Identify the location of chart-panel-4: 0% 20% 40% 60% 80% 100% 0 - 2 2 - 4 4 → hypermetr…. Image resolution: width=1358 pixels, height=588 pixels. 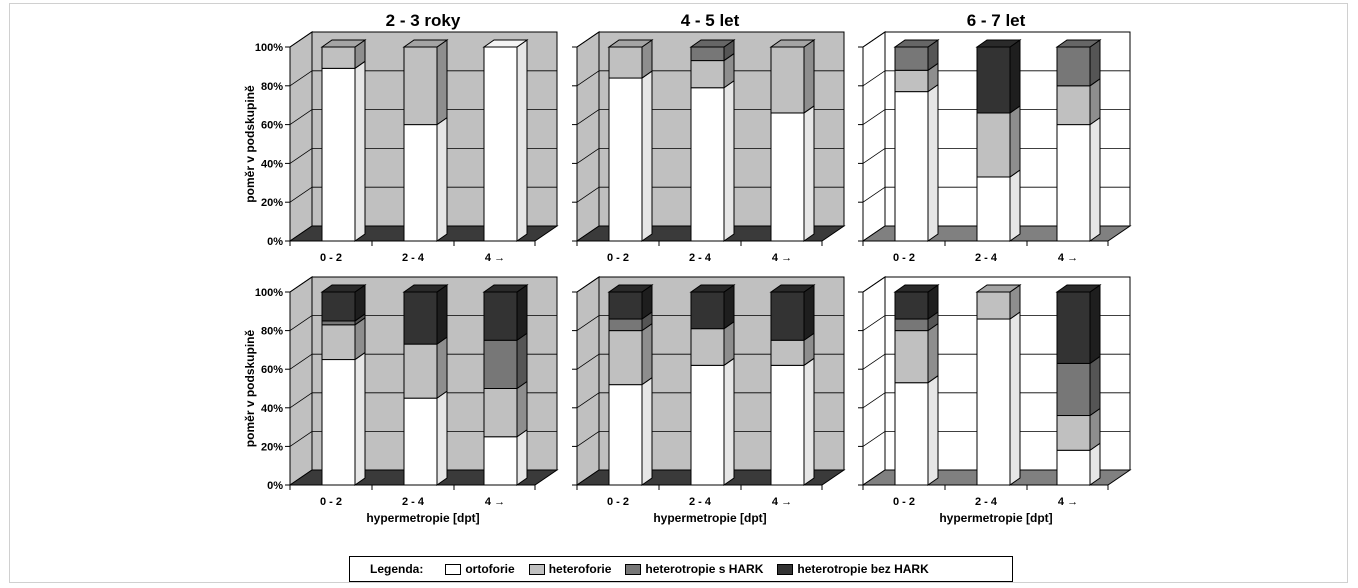
(401, 400).